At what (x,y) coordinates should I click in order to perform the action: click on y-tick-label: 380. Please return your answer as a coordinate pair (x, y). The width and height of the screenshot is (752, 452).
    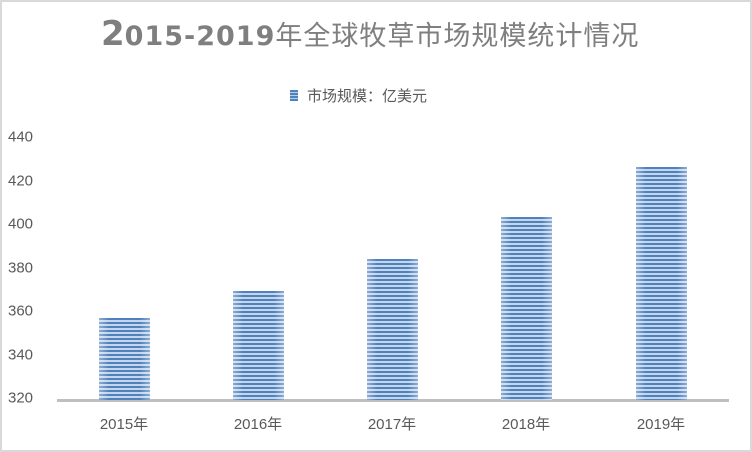
    Looking at the image, I should click on (21, 267).